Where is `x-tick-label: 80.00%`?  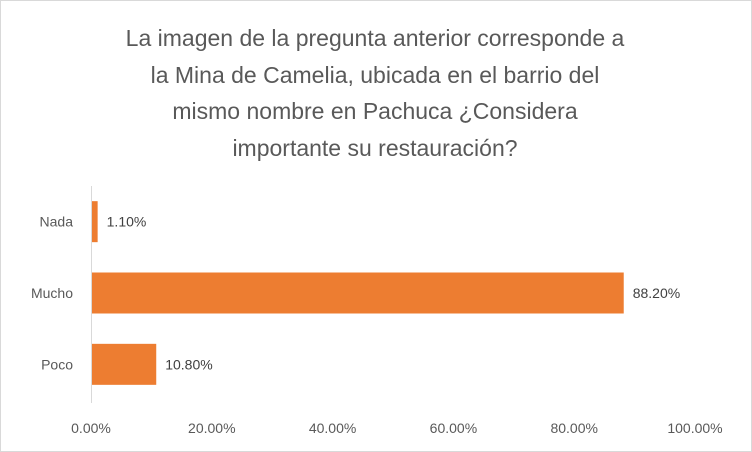
x-tick-label: 80.00% is located at coordinates (573, 428).